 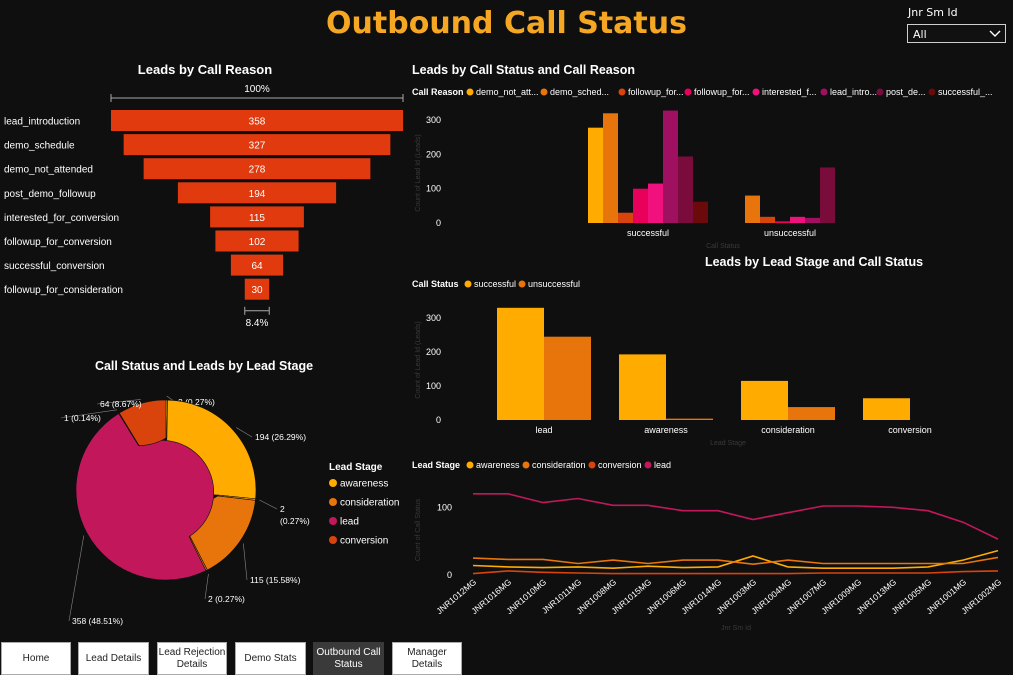 What do you see at coordinates (427, 658) in the screenshot?
I see `tab-manager-details: Manager Details` at bounding box center [427, 658].